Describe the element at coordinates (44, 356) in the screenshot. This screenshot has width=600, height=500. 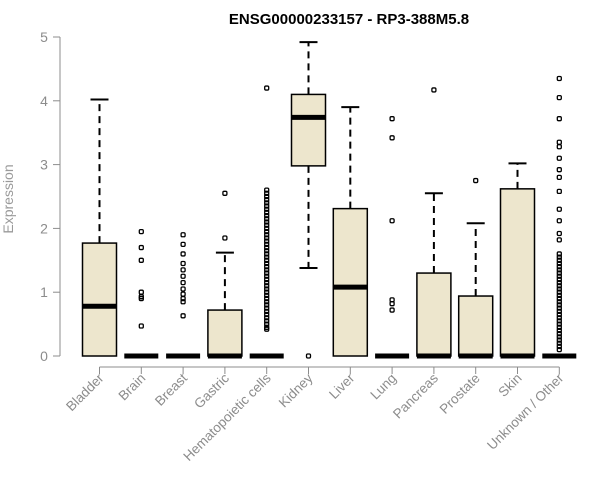
I see `y-tick-label: 0` at that location.